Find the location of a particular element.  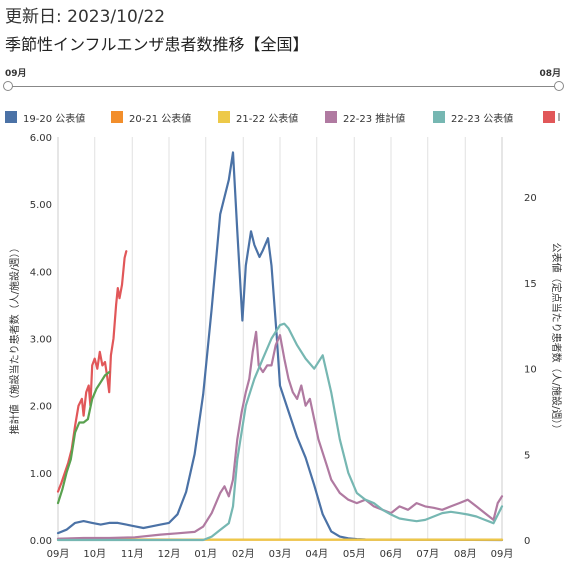

y-left-tick-label: 2.00 is located at coordinates (41, 407).